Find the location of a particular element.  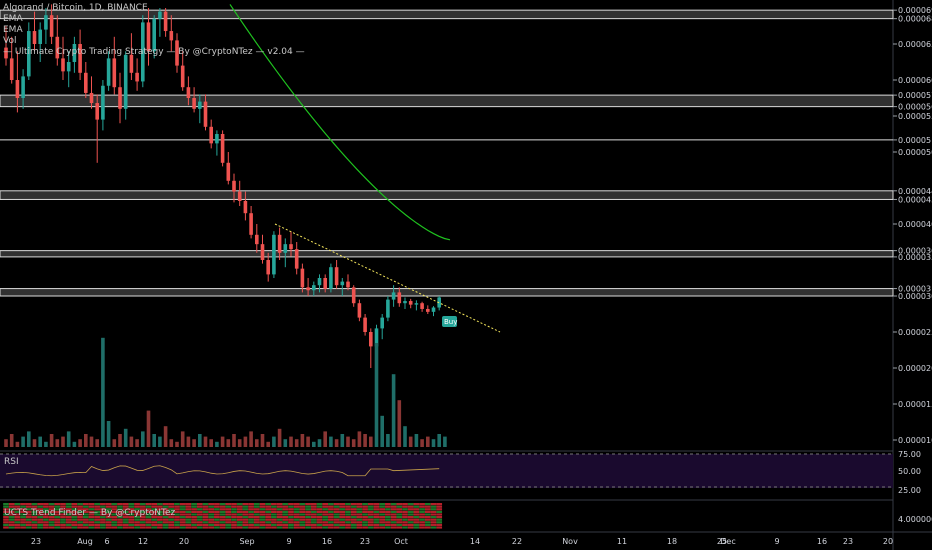

resistance-zone is located at coordinates (447, 14).